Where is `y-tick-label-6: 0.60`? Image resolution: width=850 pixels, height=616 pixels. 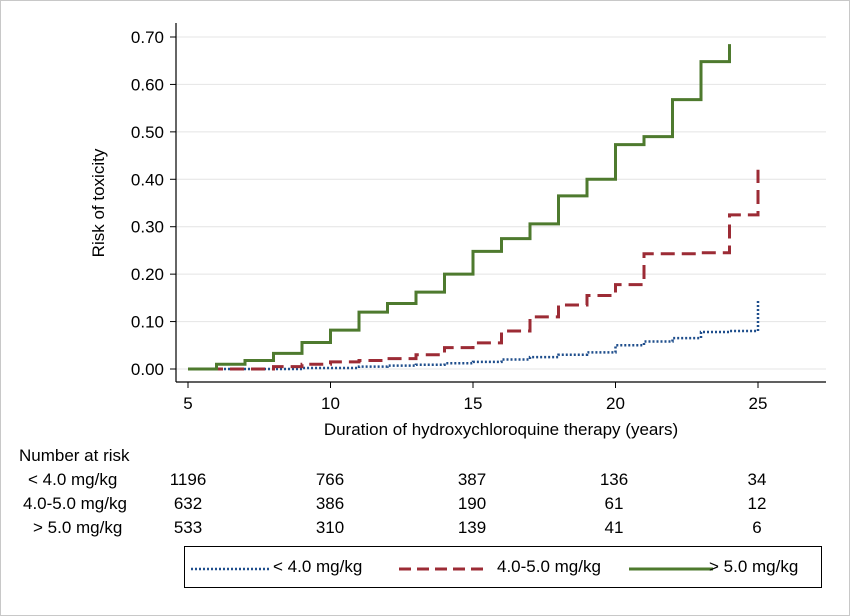
y-tick-label-6: 0.60 is located at coordinates (147, 84).